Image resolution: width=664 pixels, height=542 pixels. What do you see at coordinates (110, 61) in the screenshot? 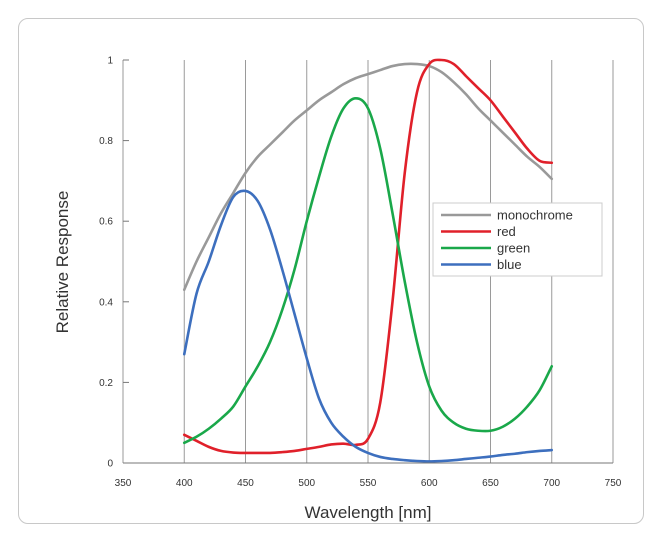
I see `y-tick-label: 1` at bounding box center [110, 61].